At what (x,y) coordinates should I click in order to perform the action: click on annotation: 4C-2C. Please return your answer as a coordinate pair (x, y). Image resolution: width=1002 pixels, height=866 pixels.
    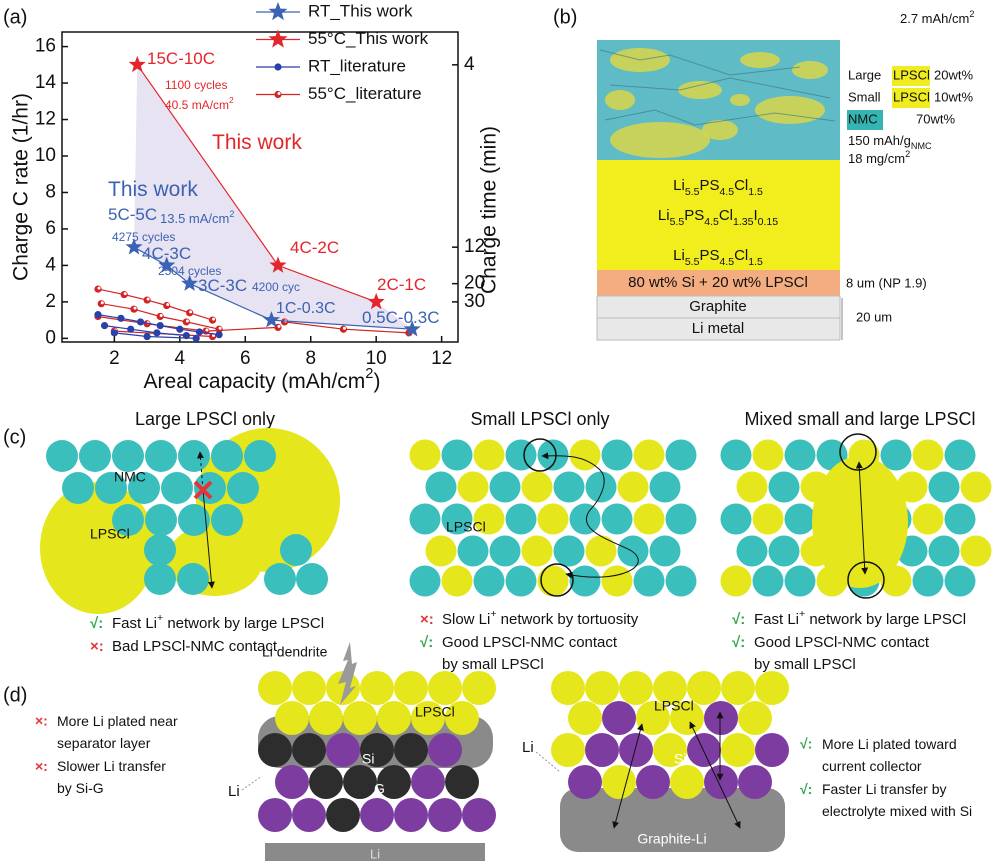
    Looking at the image, I should click on (314, 247).